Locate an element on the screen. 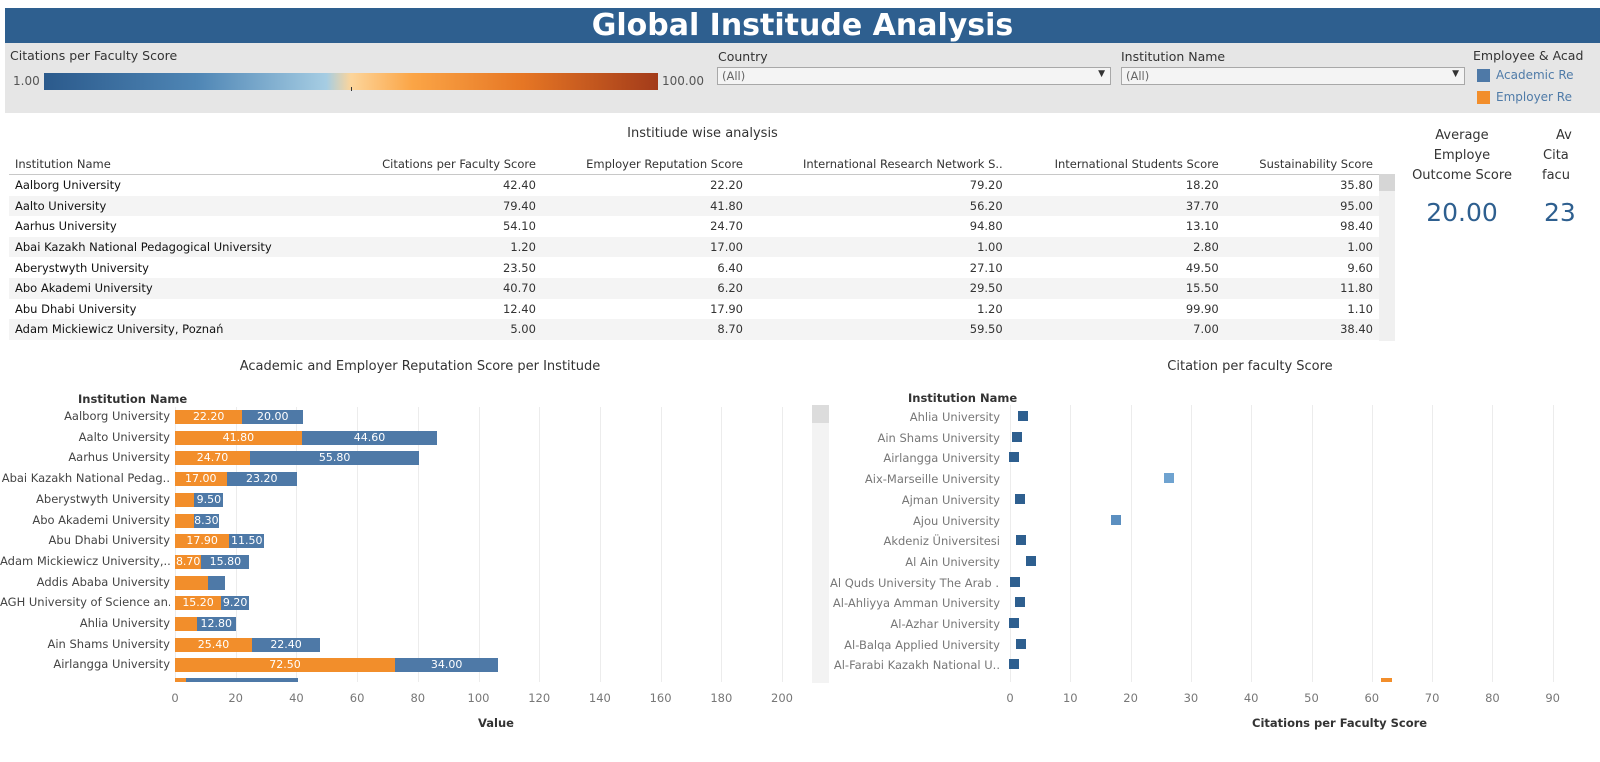  academic-reputation-bar: 15.80 is located at coordinates (225, 561).